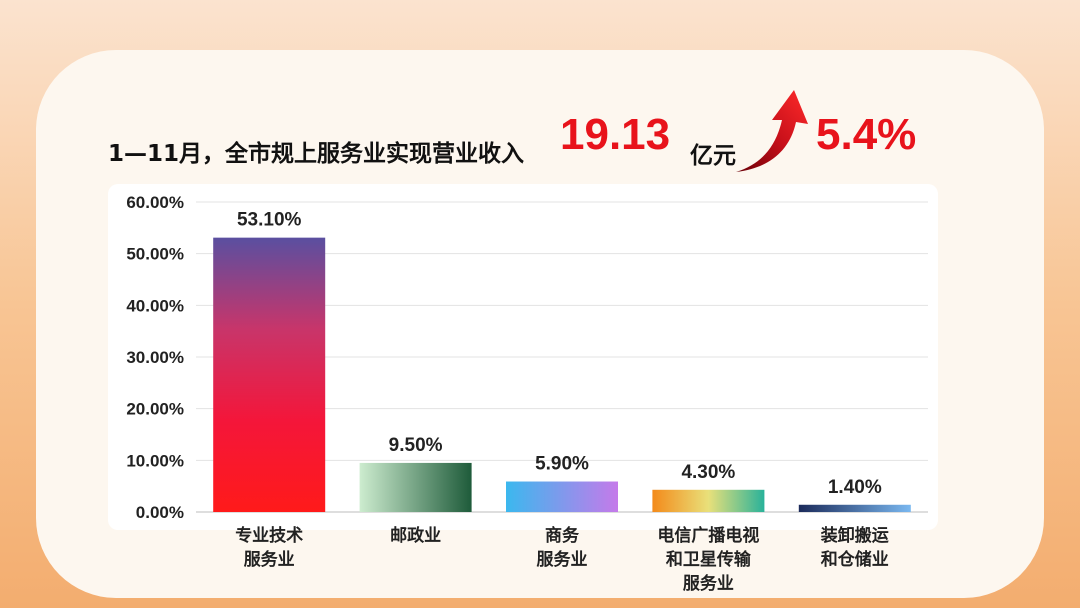 The image size is (1080, 608). Describe the element at coordinates (713, 156) in the screenshot. I see `revenue-unit: 亿元` at that location.